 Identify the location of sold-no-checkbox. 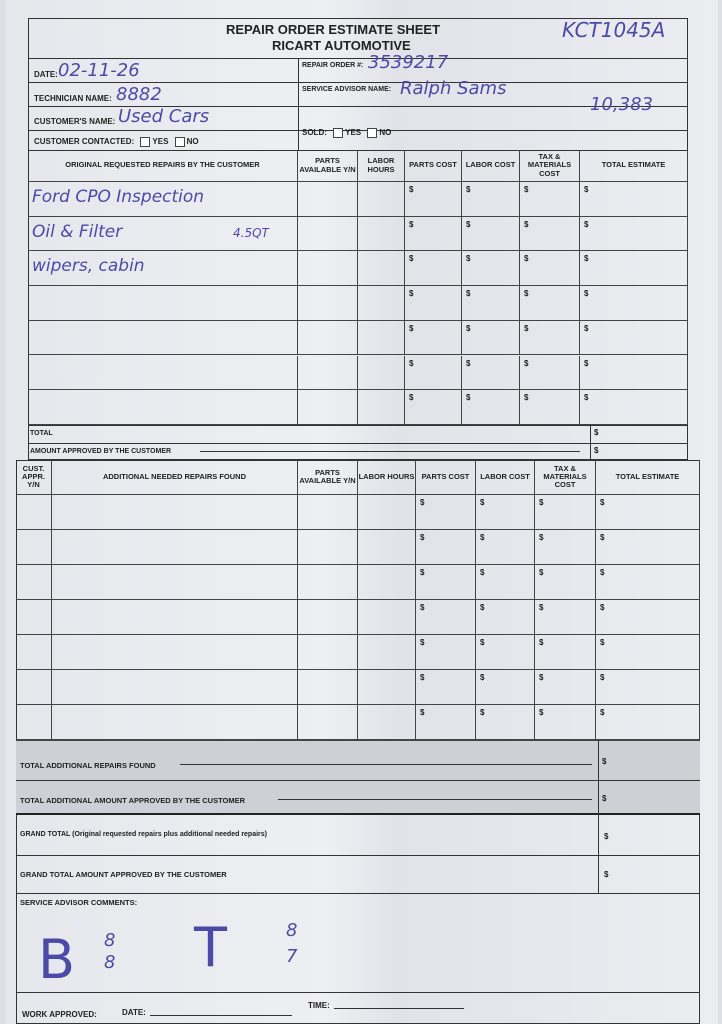
(372, 133).